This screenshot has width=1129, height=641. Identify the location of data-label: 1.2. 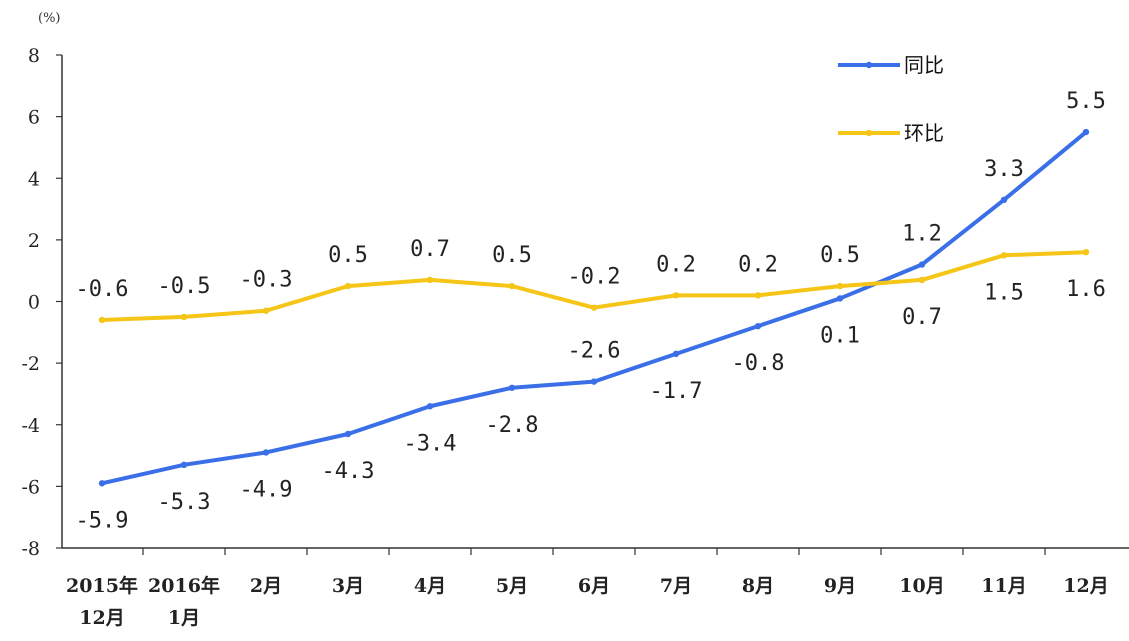
(922, 234).